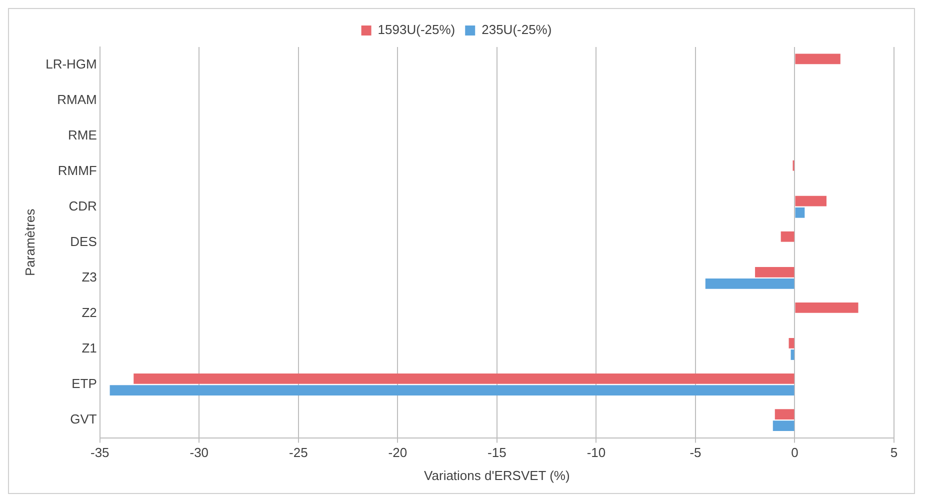  What do you see at coordinates (100, 452) in the screenshot?
I see `x-tick-label: -35` at bounding box center [100, 452].